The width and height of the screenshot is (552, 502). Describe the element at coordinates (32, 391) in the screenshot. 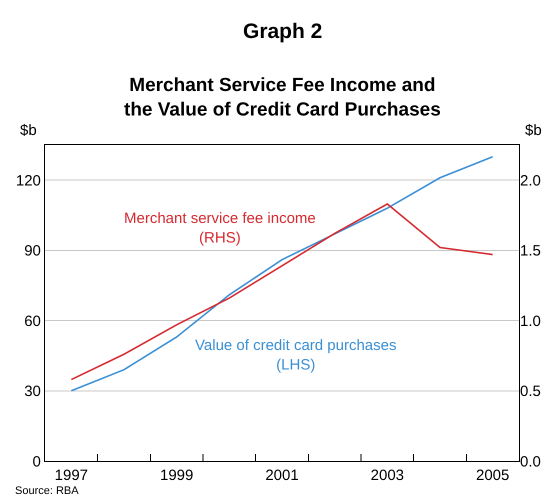

I see `y-tick-label: 30` at that location.